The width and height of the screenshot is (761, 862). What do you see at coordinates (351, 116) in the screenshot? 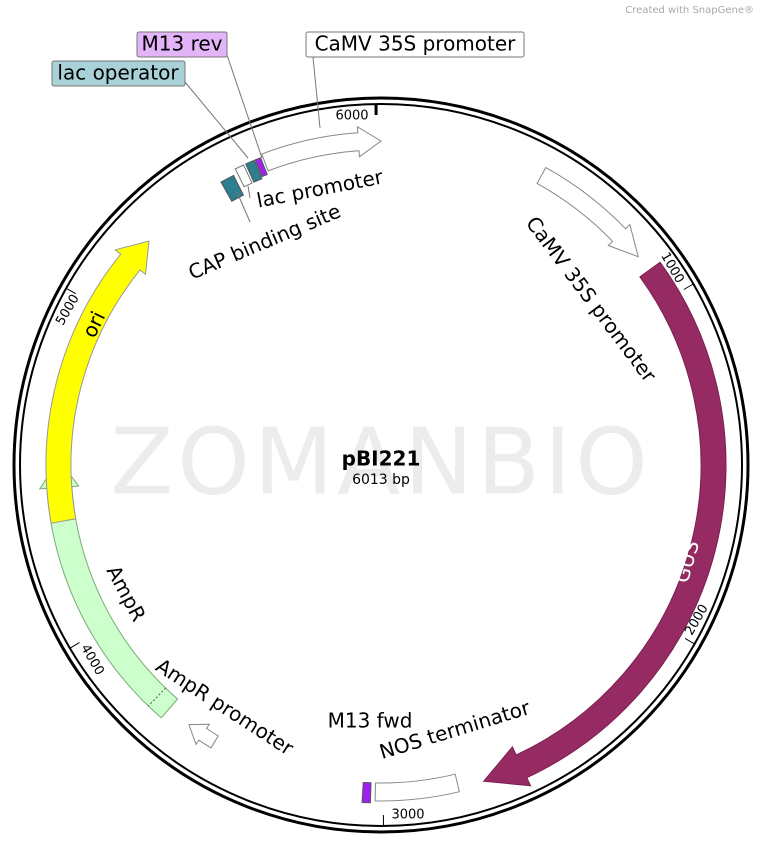
I see `tick-label: 6000` at bounding box center [351, 116].